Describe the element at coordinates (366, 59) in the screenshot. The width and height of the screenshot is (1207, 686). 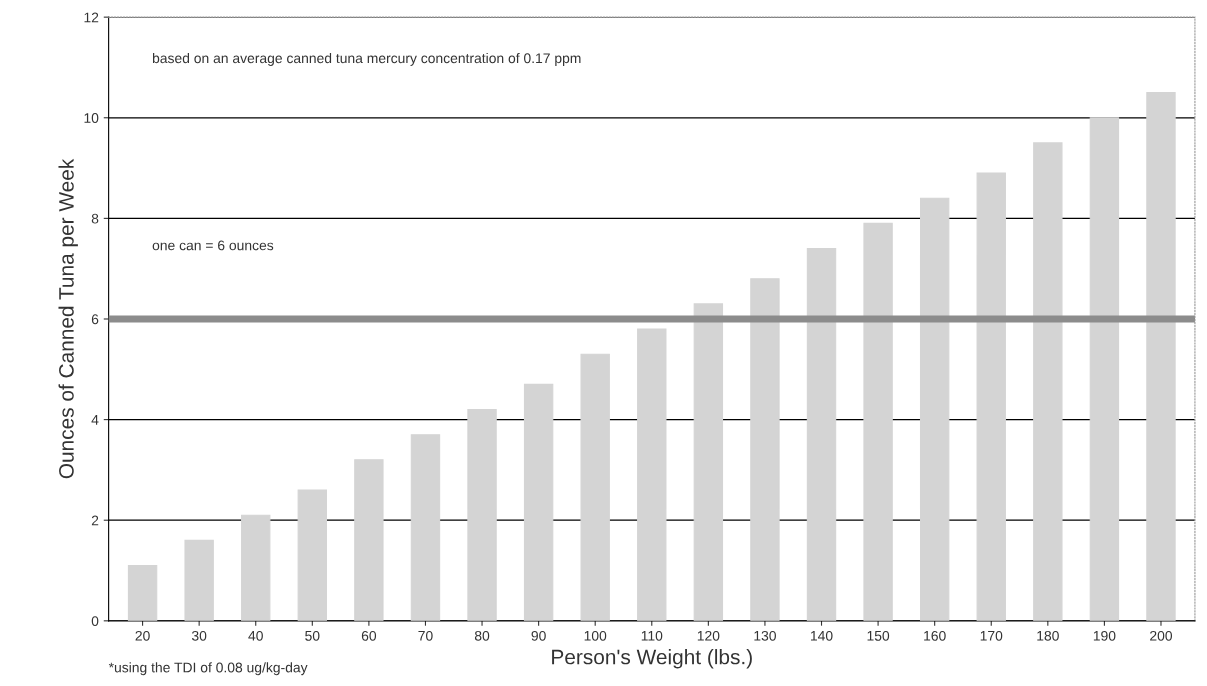
I see `annotation: based on an average canned tuna mercury concentration of 0.17 ppm` at that location.